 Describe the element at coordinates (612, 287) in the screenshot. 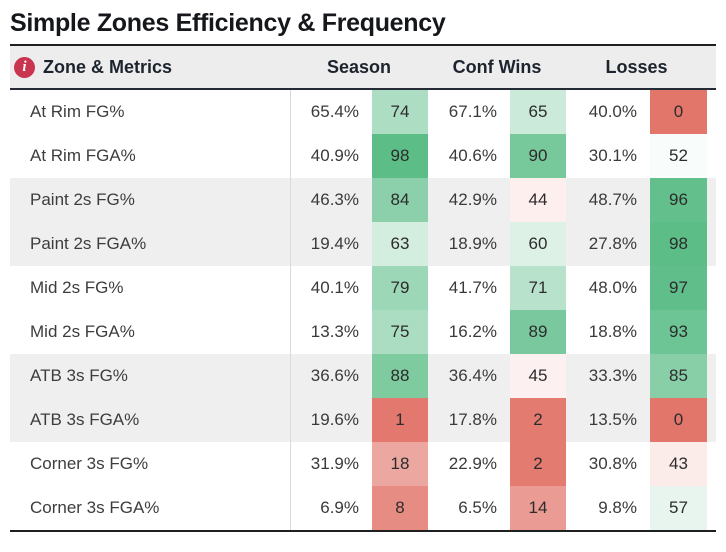

I see `losses-pct-cell: 48.0%` at that location.